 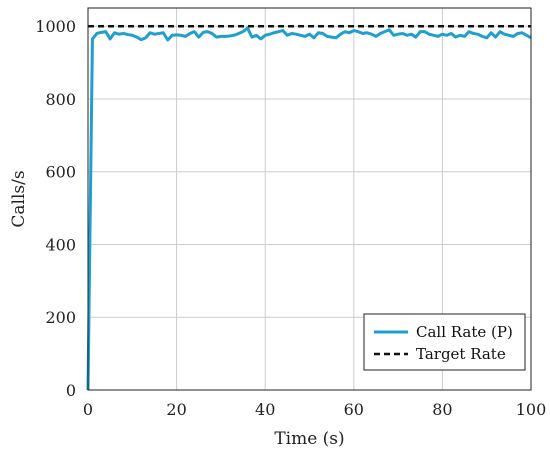 I want to click on x-axis-title: Time (s), so click(x=309, y=439).